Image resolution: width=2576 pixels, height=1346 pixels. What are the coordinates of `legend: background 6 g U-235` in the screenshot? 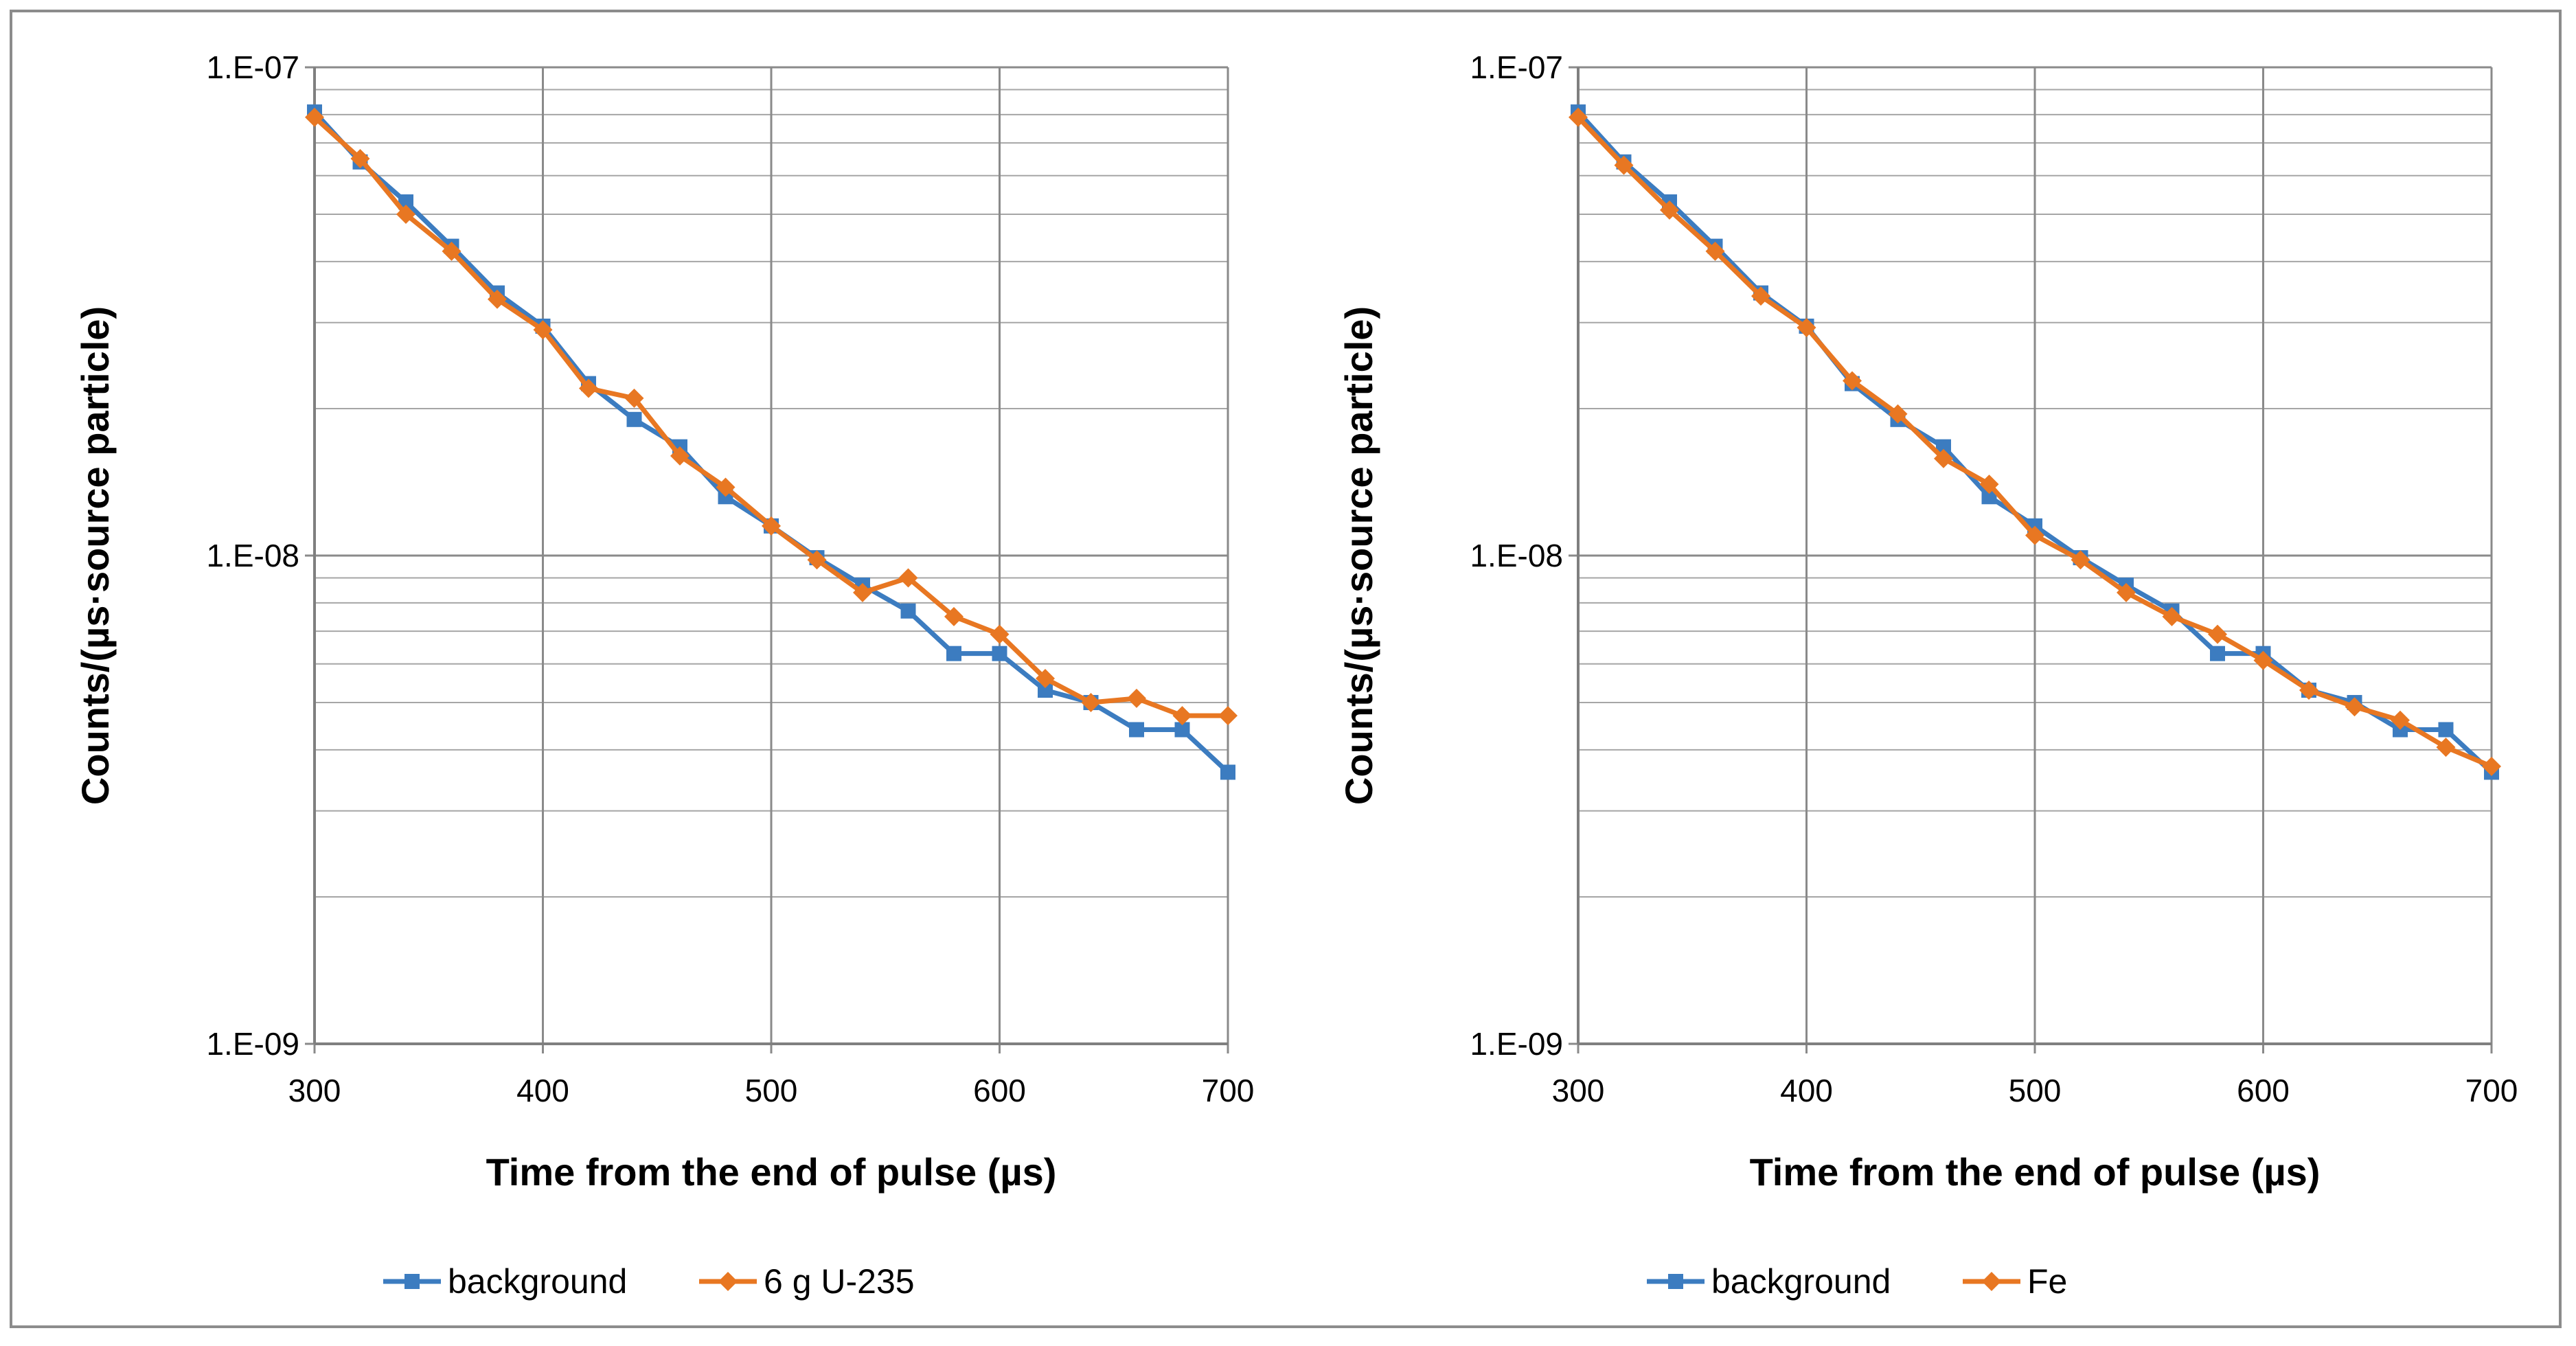 It's located at (649, 1281).